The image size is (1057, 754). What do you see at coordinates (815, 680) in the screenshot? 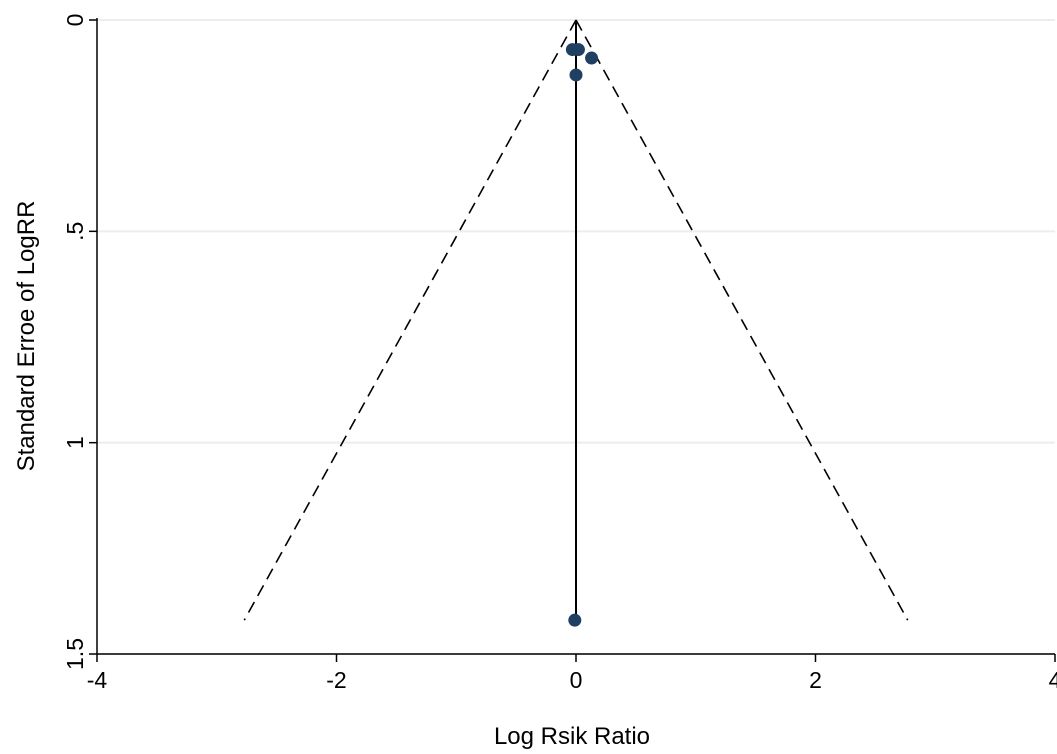
I see `x-tick-label: 2` at bounding box center [815, 680].